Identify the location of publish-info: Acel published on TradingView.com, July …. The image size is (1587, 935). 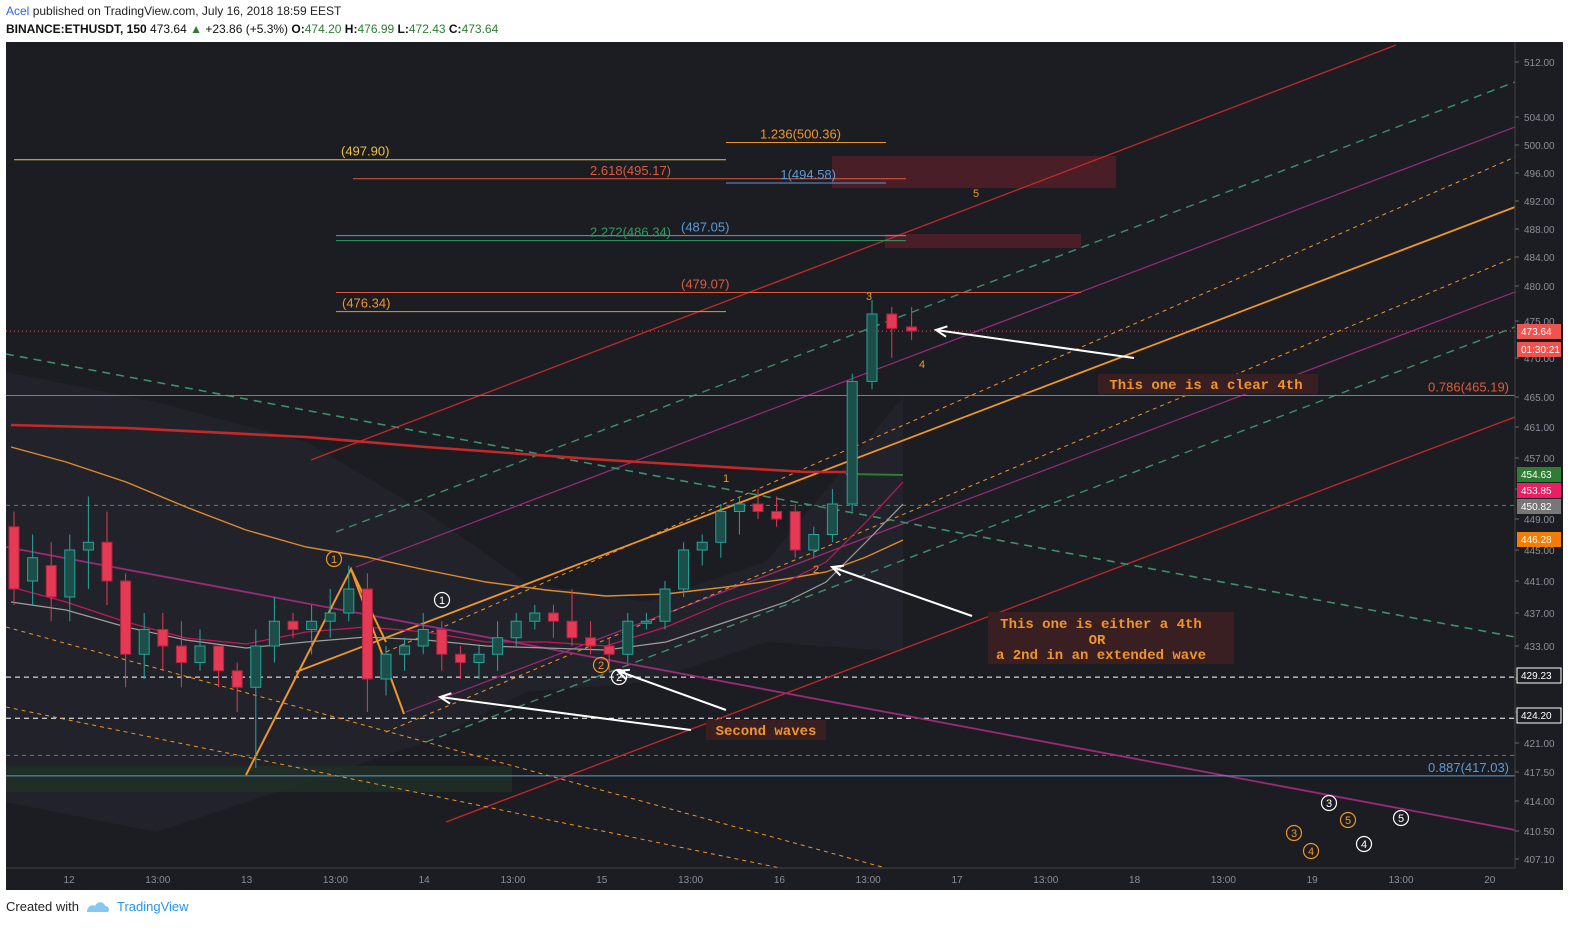
(173, 11).